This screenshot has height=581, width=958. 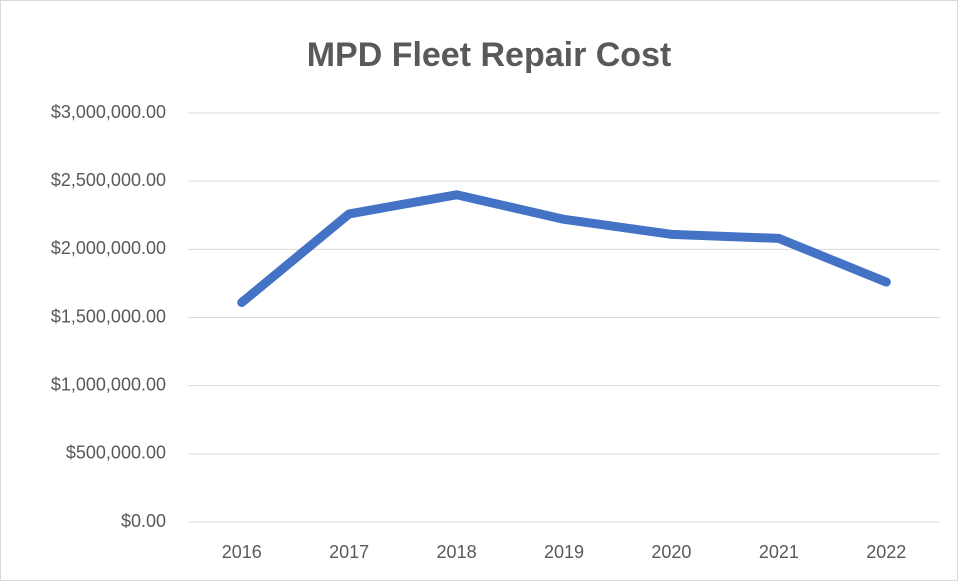 What do you see at coordinates (108, 384) in the screenshot?
I see `y-tick-label: $1,000,000.00` at bounding box center [108, 384].